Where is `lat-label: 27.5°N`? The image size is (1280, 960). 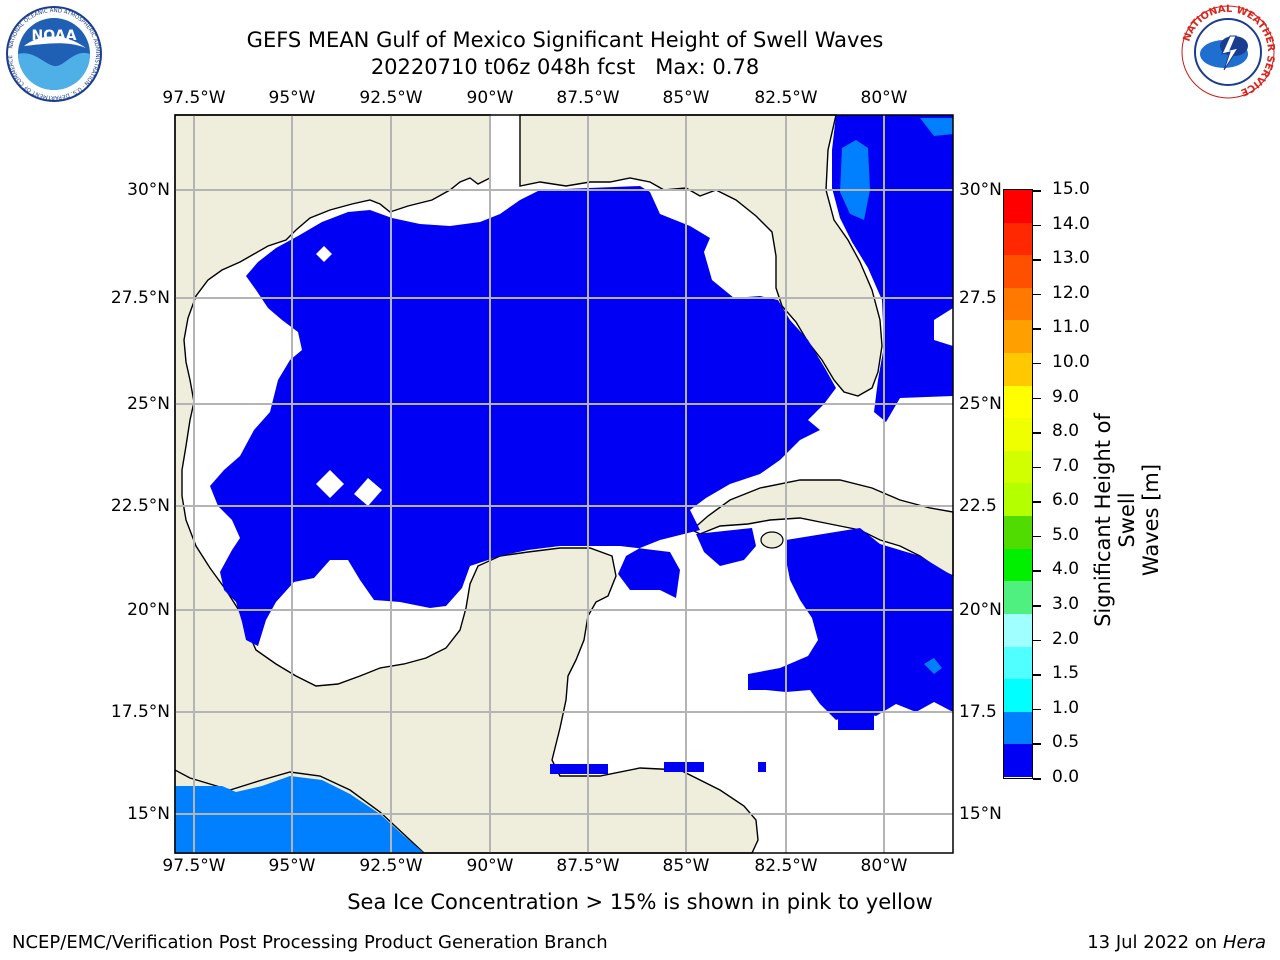
lat-label: 27.5°N is located at coordinates (140, 298).